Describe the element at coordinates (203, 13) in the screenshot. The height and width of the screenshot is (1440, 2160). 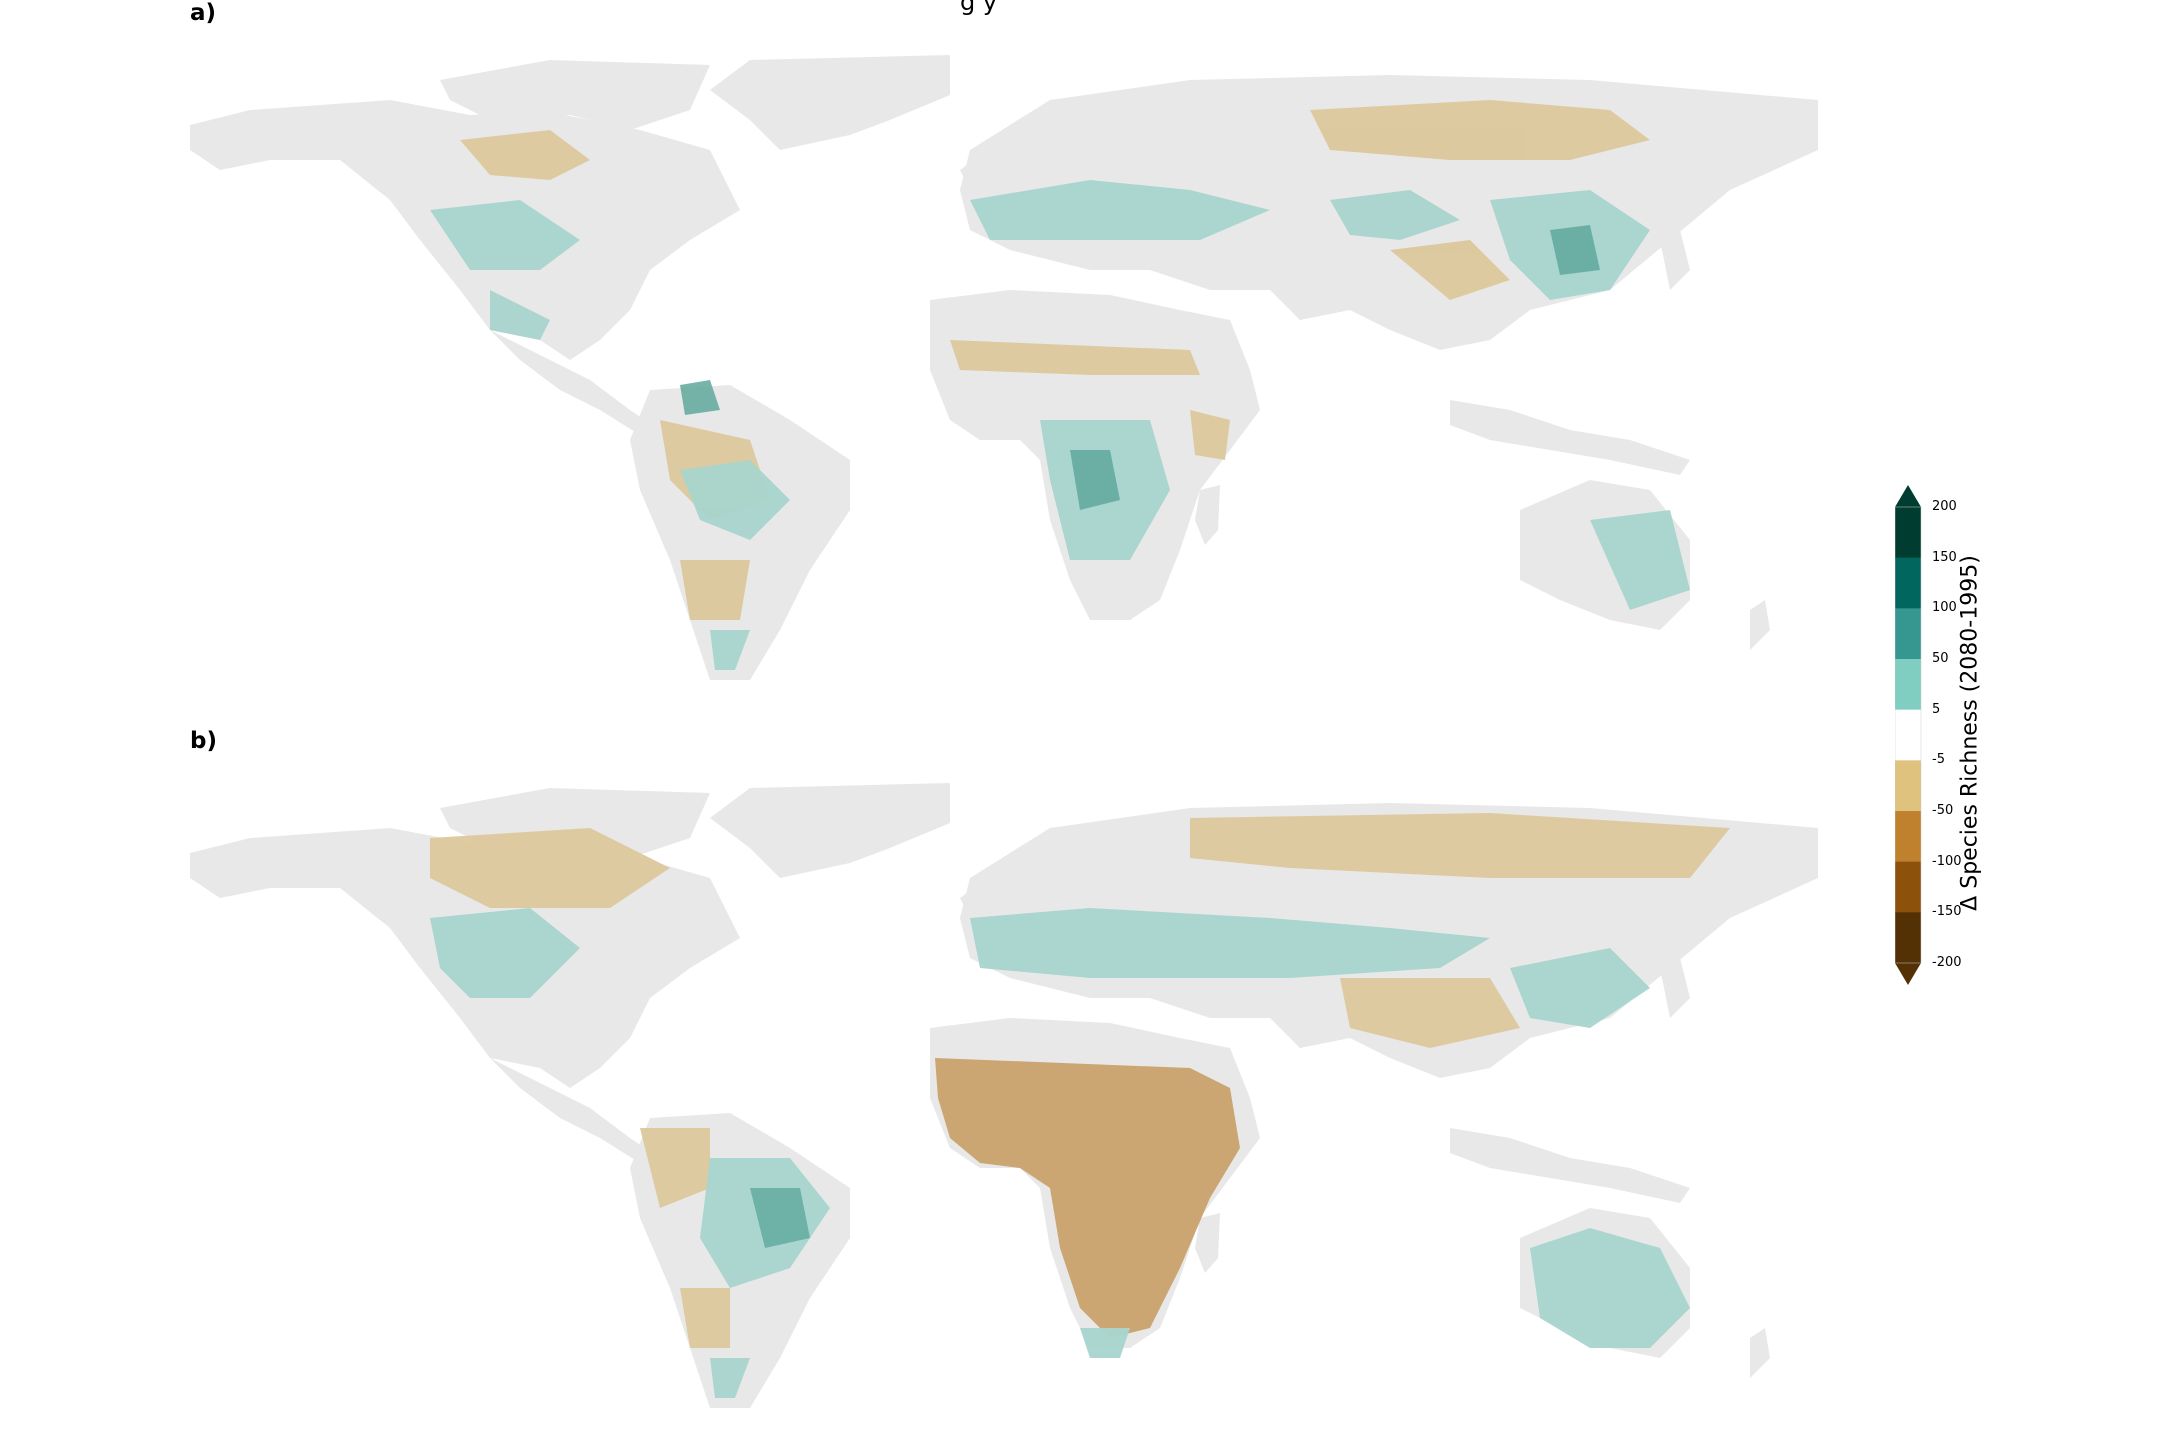
I see `panel-label-a: a)` at that location.